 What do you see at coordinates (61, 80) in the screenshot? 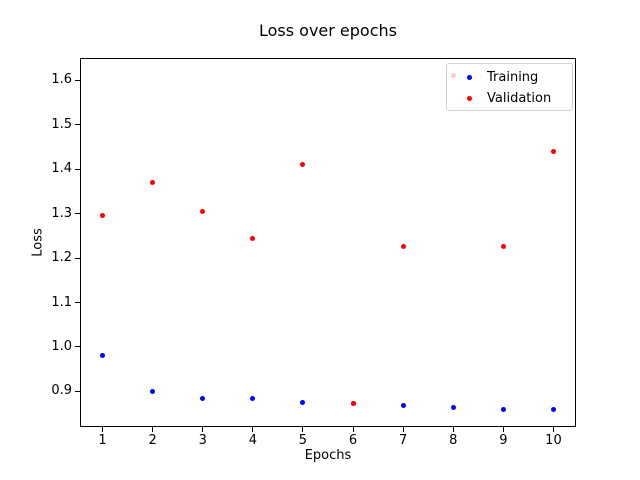
I see `y-tick-label: 1.6` at bounding box center [61, 80].